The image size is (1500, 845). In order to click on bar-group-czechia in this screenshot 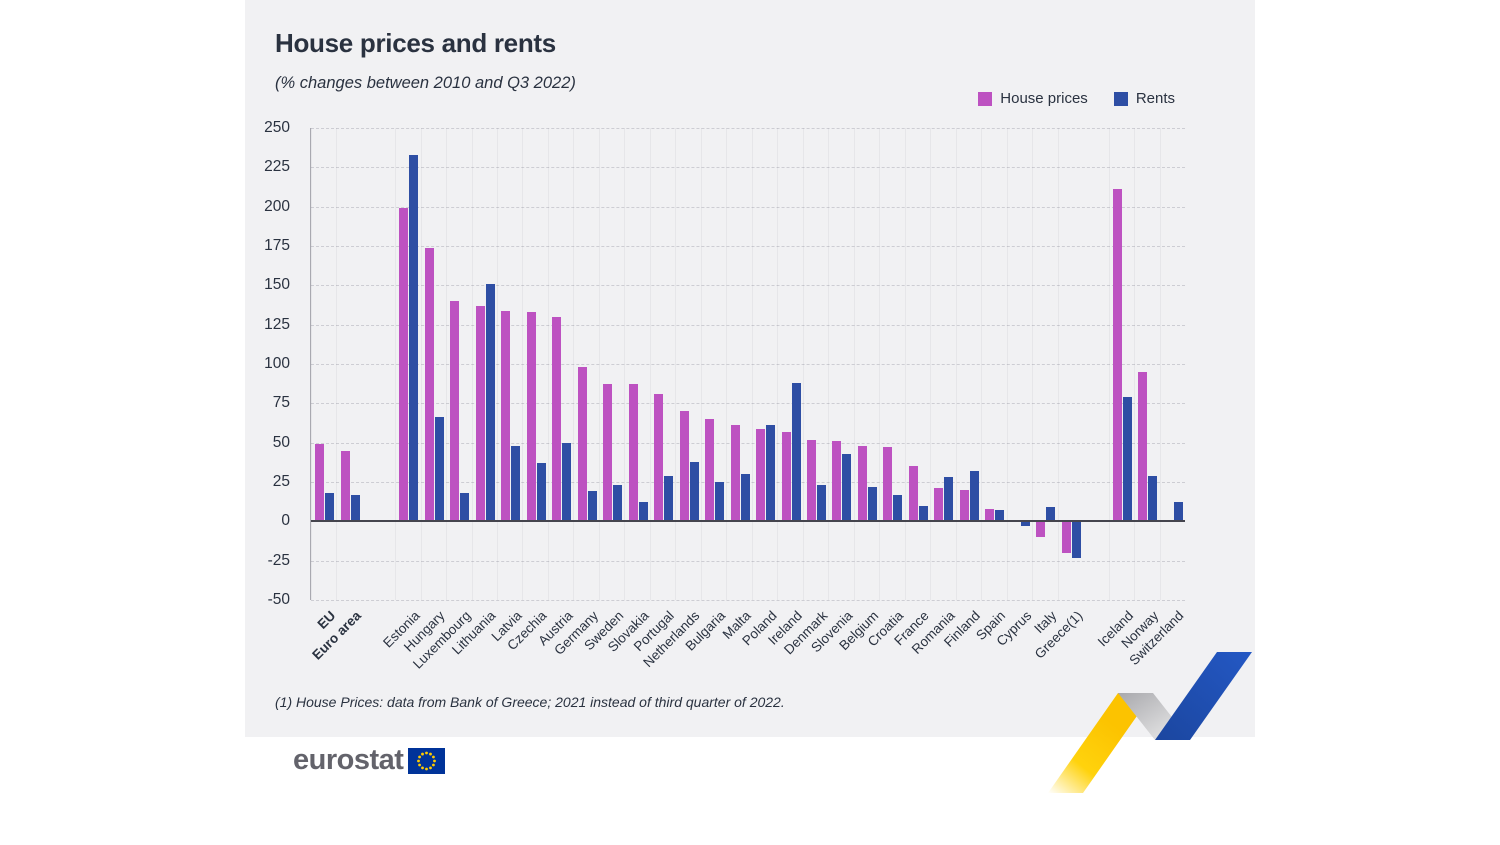, I will do `click(534, 364)`.